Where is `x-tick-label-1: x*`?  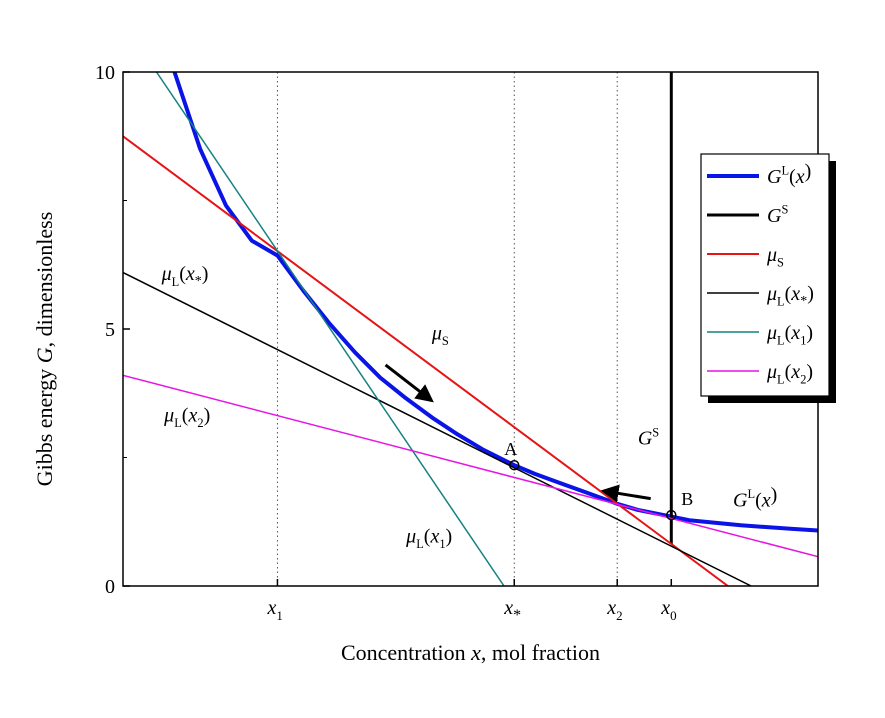
x-tick-label-1: x* is located at coordinates (512, 610).